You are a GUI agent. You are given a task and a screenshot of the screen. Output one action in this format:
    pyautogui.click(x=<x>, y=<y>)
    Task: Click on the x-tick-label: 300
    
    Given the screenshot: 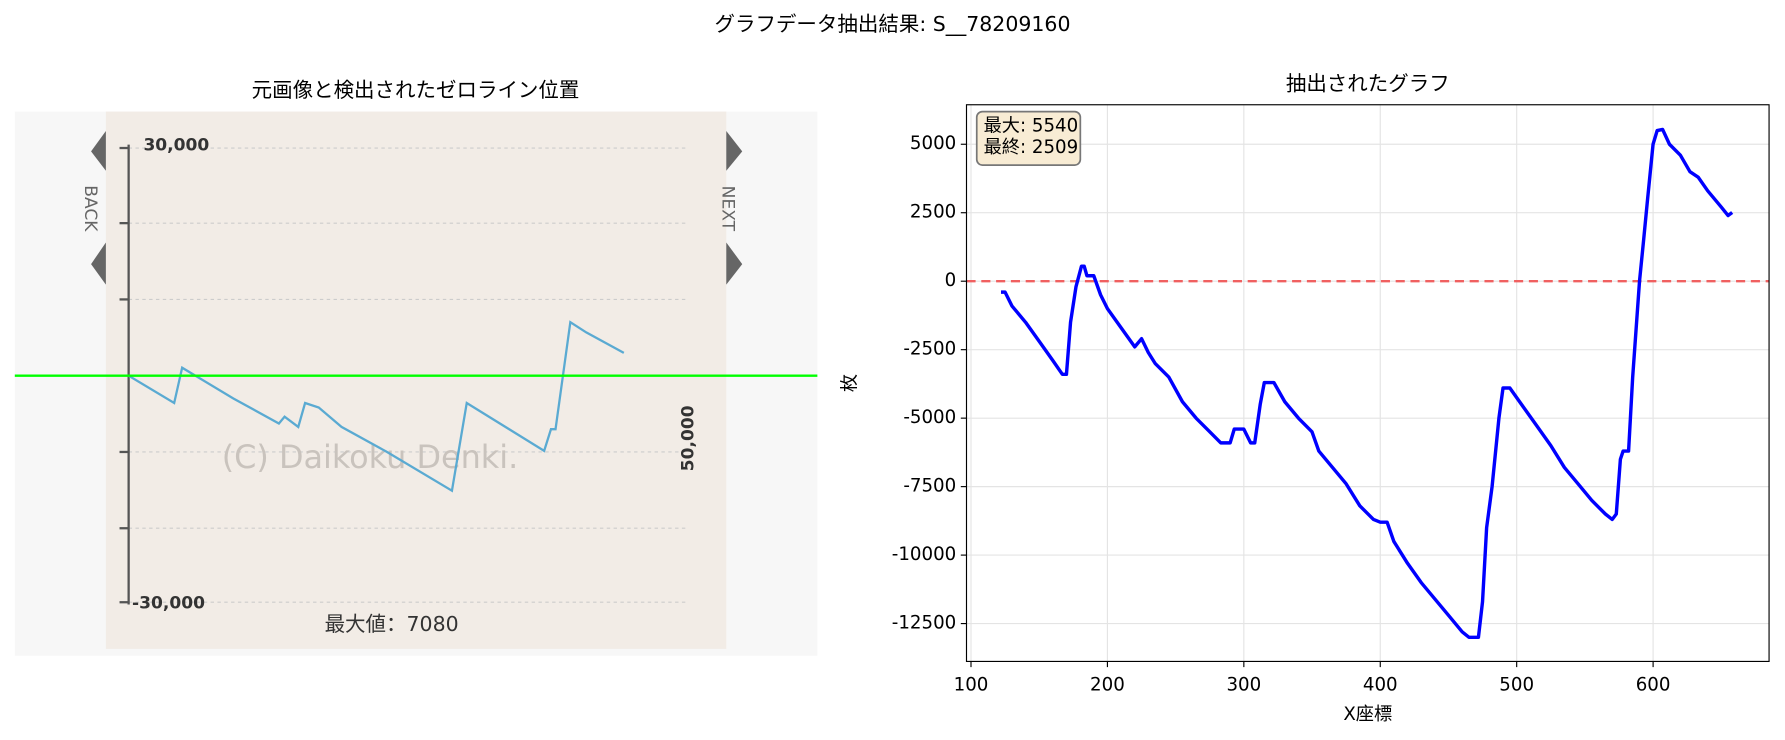 What is the action you would take?
    pyautogui.click(x=1243, y=684)
    